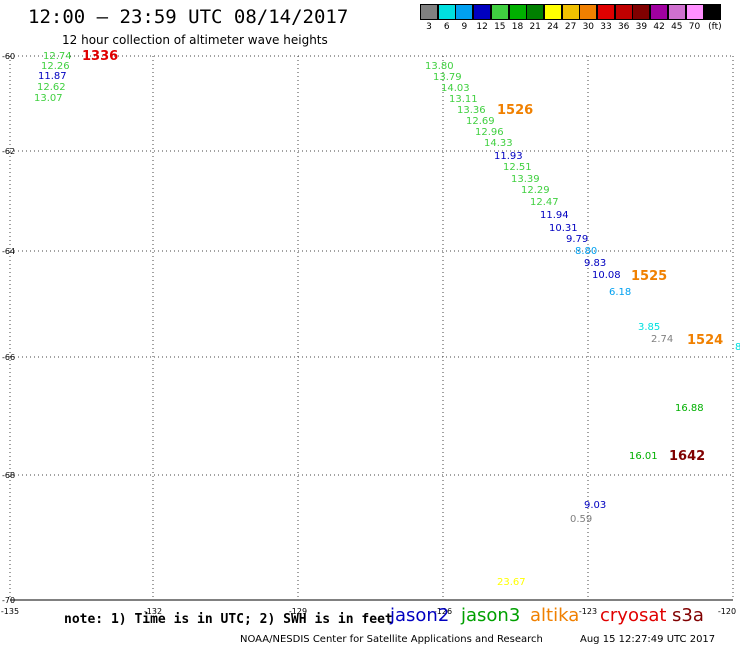  Describe the element at coordinates (511, 582) in the screenshot. I see `wave-height-label: 23.67` at that location.